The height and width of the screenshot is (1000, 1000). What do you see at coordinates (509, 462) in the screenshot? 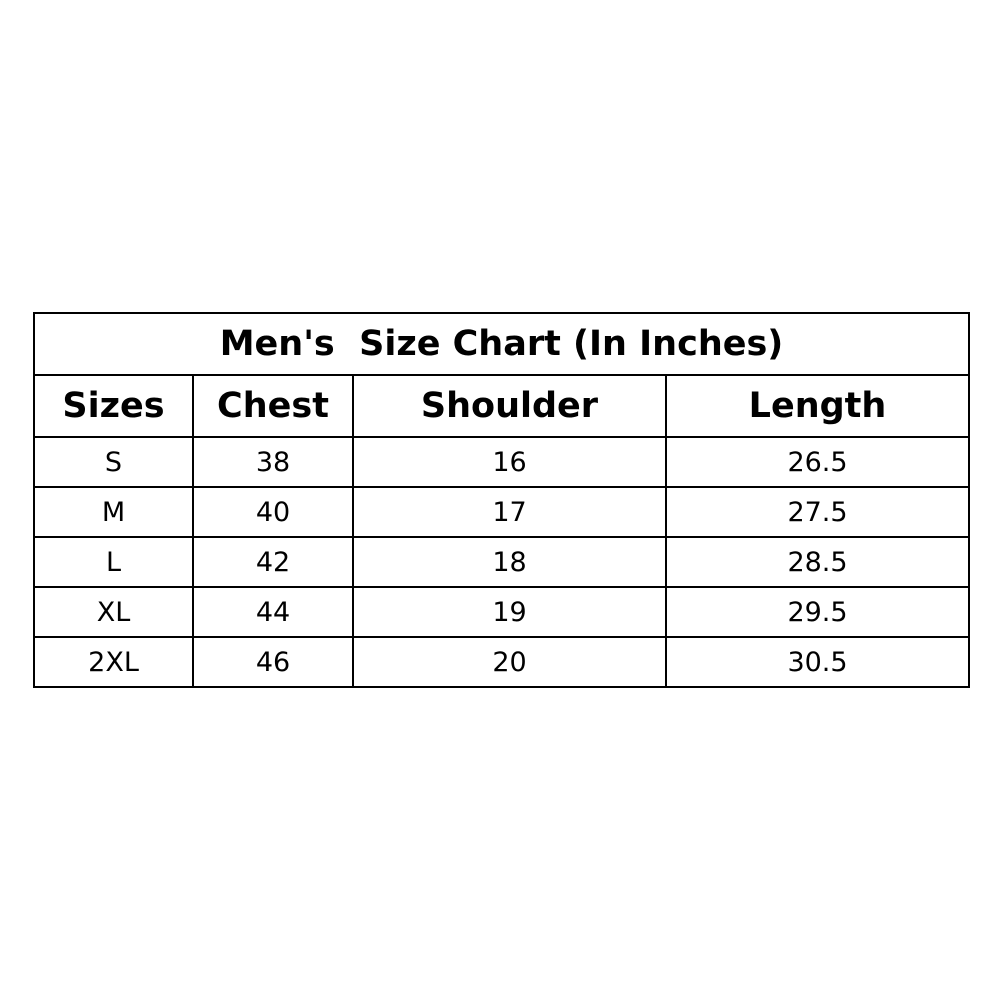
I see `cell-shoulder: 16` at bounding box center [509, 462].